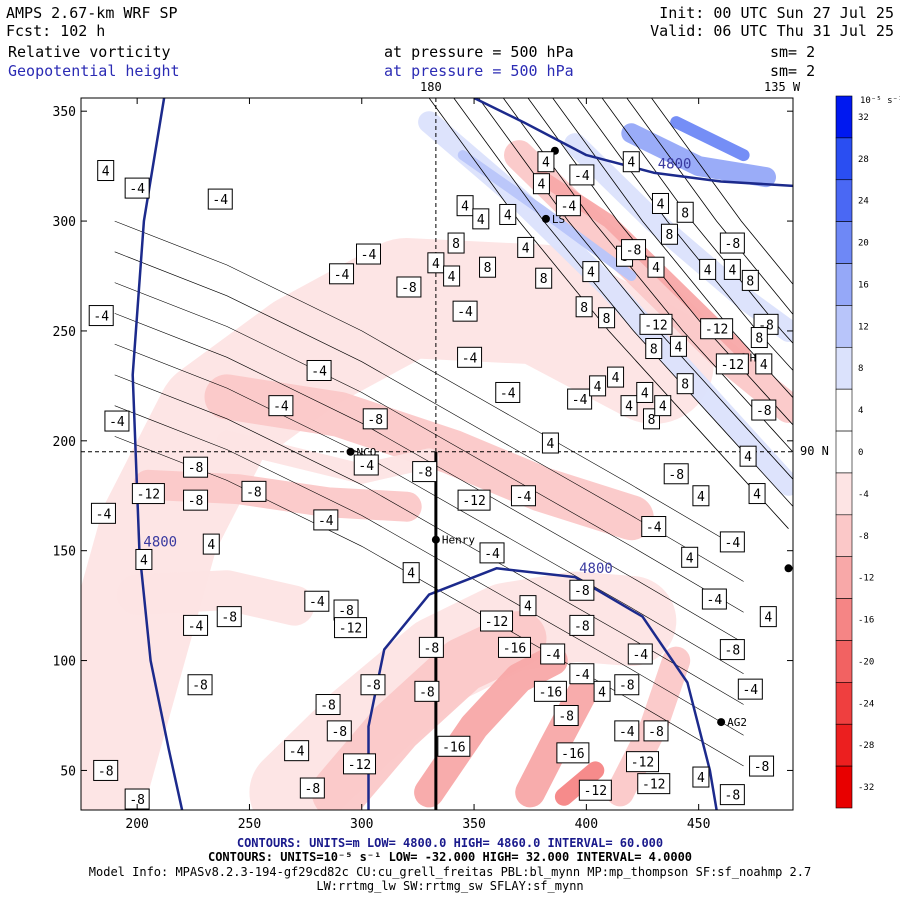  Describe the element at coordinates (866, 704) in the screenshot. I see `colorbar-level: -24` at that location.